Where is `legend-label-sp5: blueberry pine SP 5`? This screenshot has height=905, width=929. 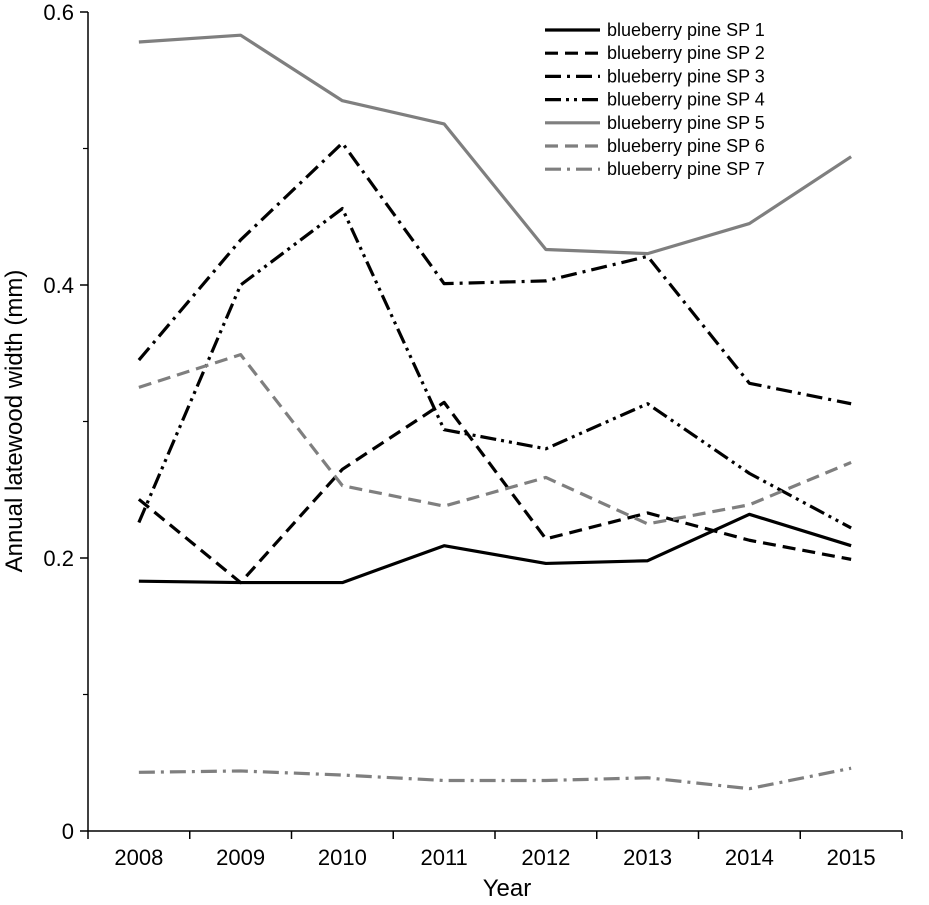
legend-label-sp5: blueberry pine SP 5 is located at coordinates (686, 123).